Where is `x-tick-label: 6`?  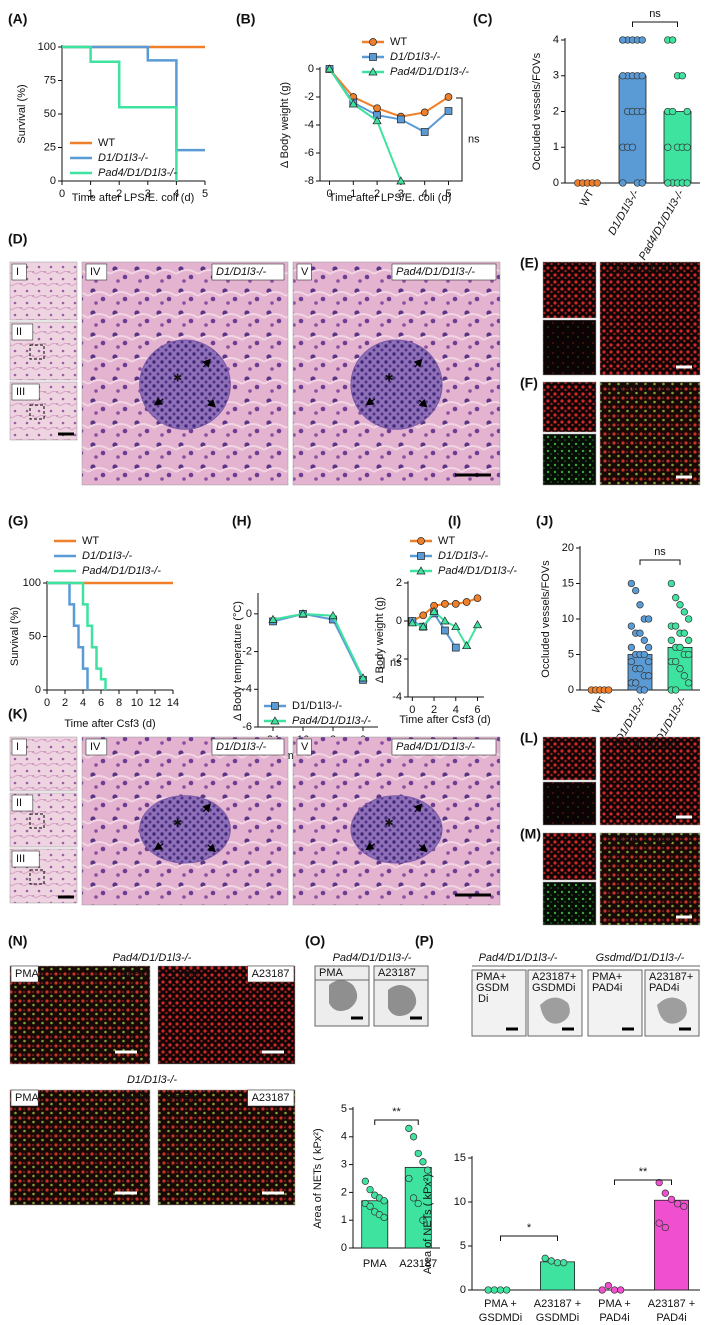 x-tick-label: 6 is located at coordinates (101, 703).